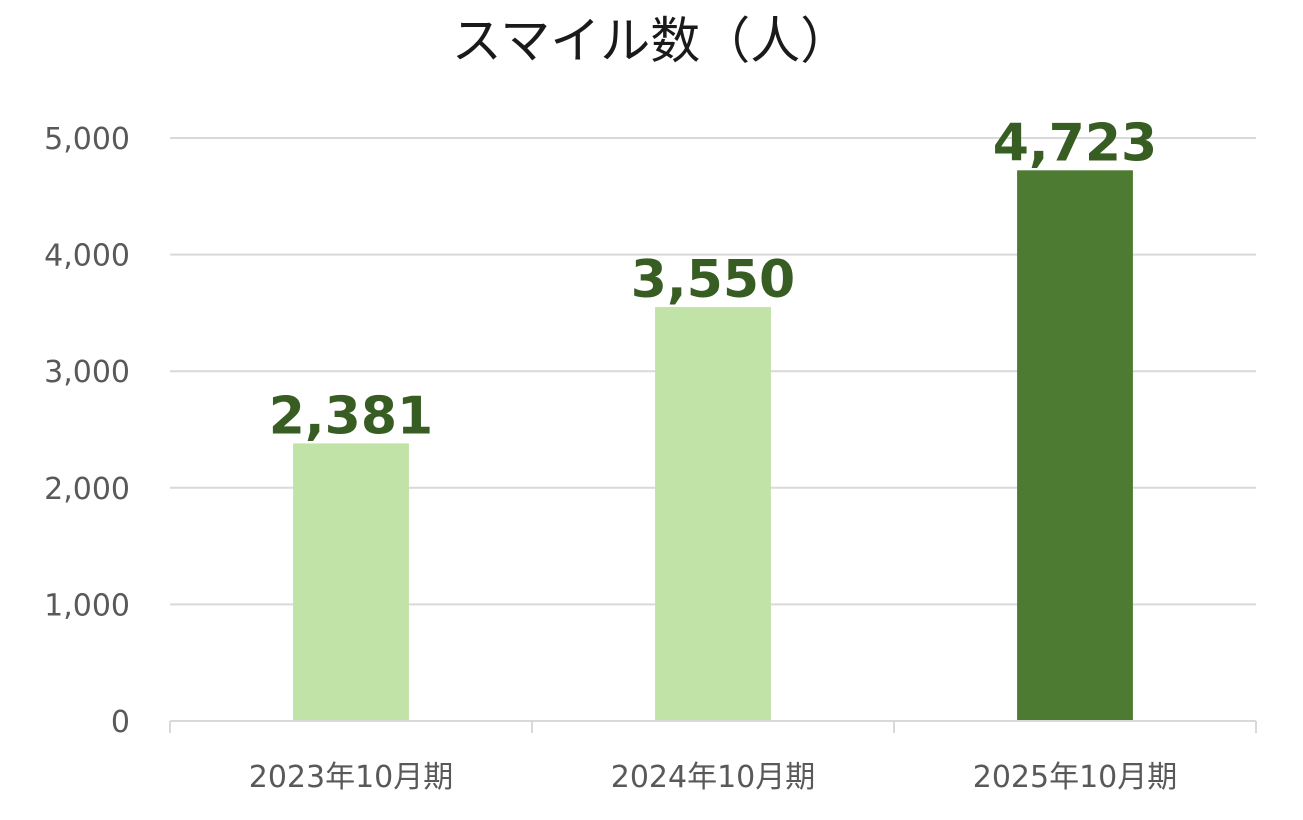  Describe the element at coordinates (651, 41) in the screenshot. I see `chart-title: スマイル数（人）` at that location.